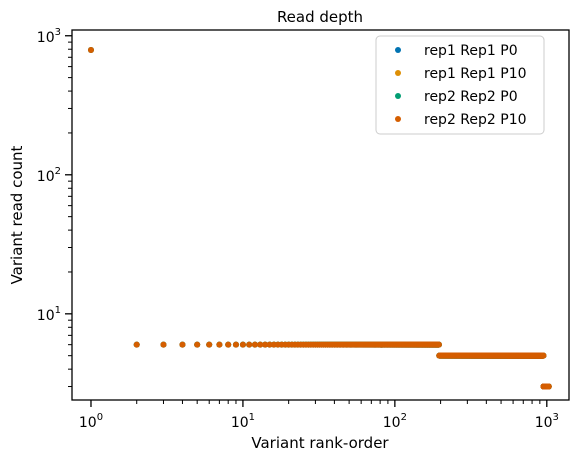 The height and width of the screenshot is (467, 577). Describe the element at coordinates (475, 74) in the screenshot. I see `legend-label-2: rep1 Rep1 P10` at that location.